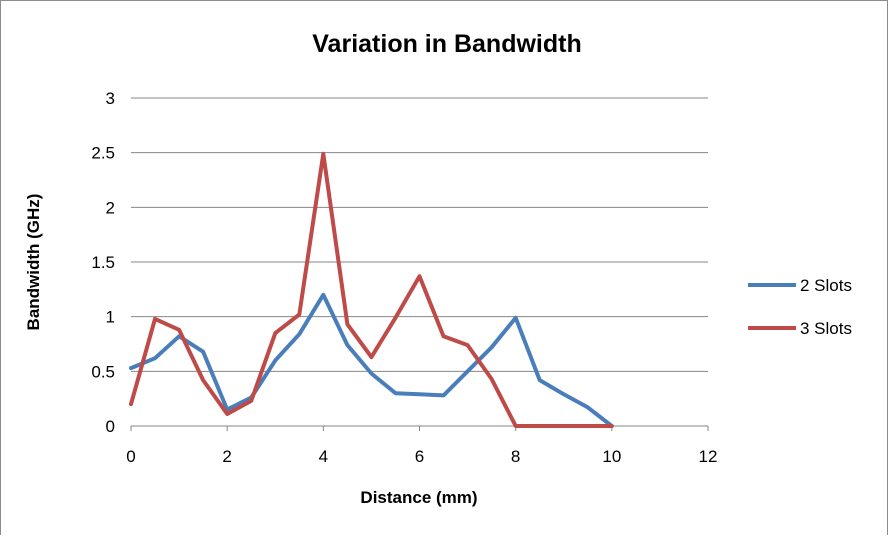  Describe the element at coordinates (110, 207) in the screenshot. I see `y-tick-label: 2` at that location.